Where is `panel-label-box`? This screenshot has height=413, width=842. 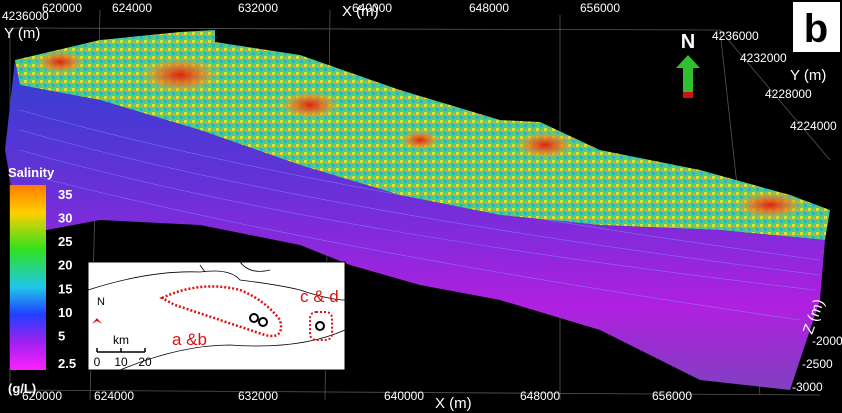 panel-label-box is located at coordinates (816, 27).